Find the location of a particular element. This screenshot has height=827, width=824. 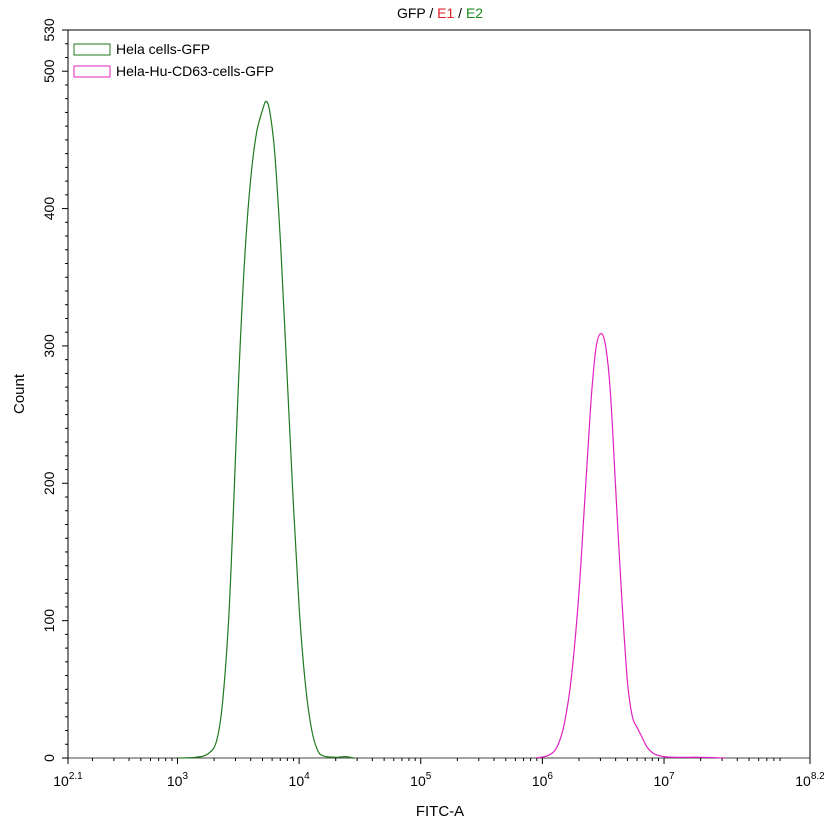

x-tick-label: 10⁷ is located at coordinates (664, 780).